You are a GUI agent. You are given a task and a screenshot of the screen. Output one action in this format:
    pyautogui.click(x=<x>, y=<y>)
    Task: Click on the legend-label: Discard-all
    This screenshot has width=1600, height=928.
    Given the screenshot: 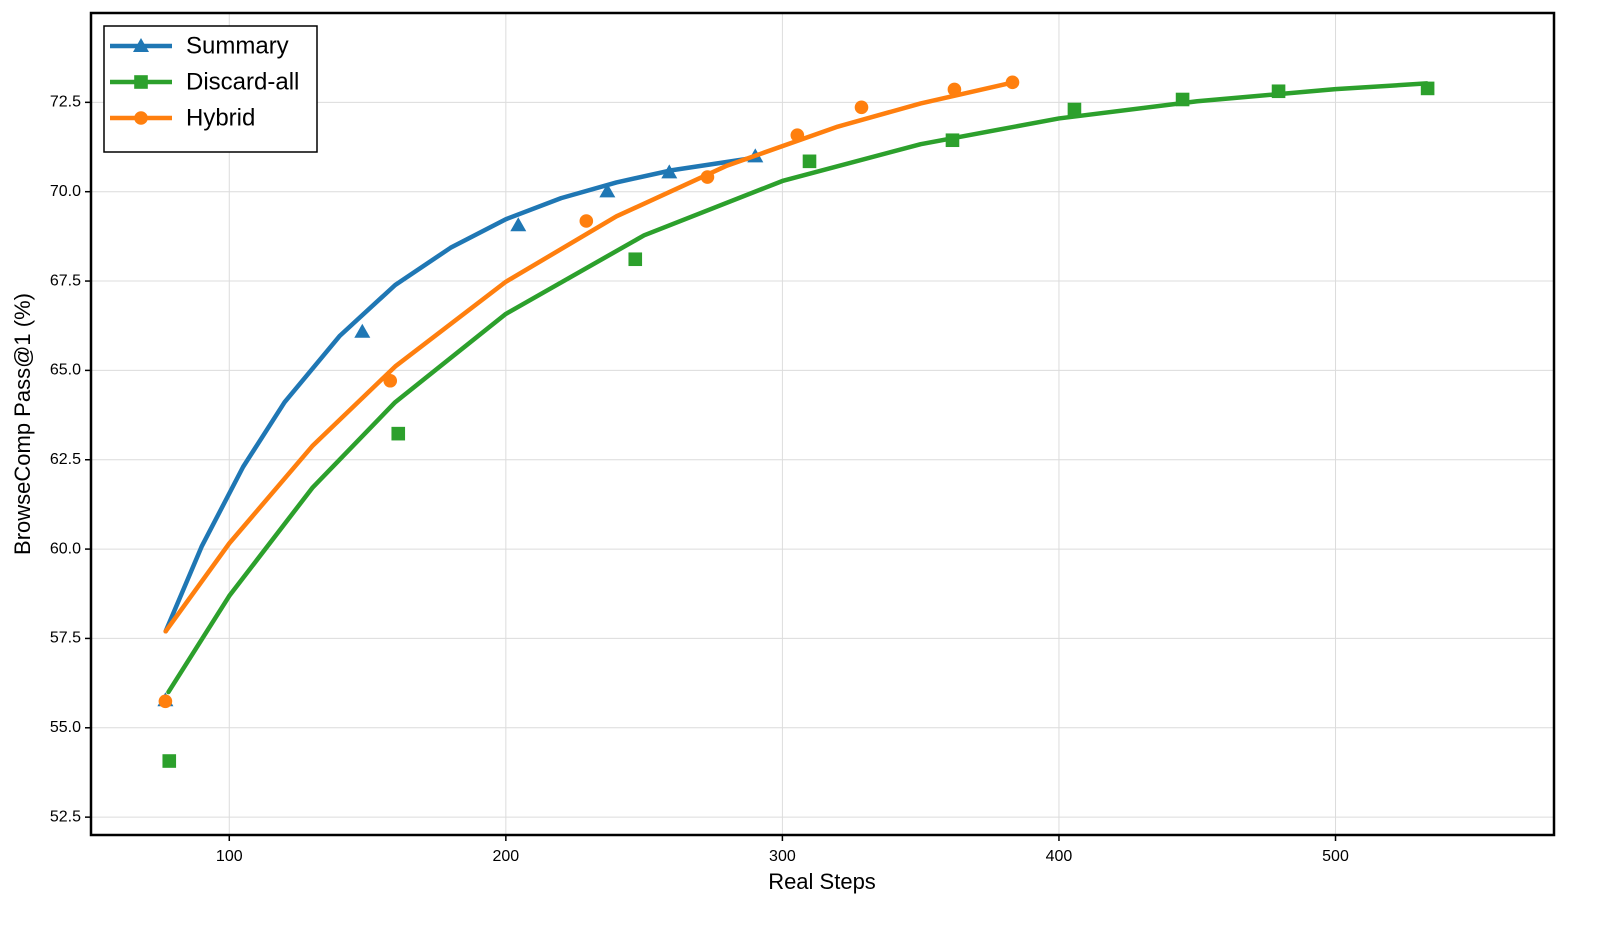 What is the action you would take?
    pyautogui.click(x=242, y=81)
    